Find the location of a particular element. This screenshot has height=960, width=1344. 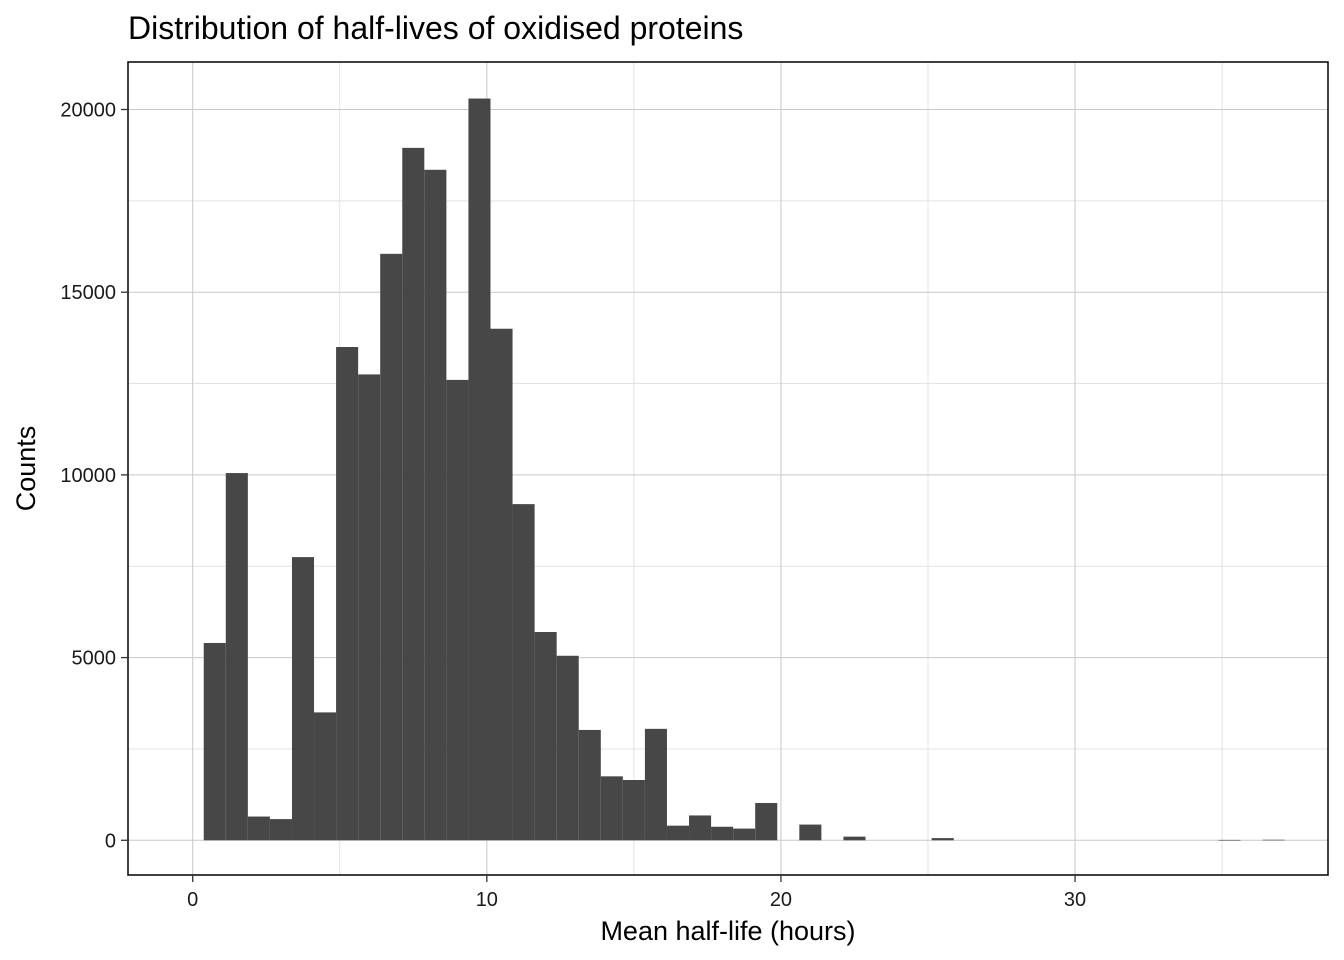

y-tick-label: 5000 is located at coordinates (94, 659).